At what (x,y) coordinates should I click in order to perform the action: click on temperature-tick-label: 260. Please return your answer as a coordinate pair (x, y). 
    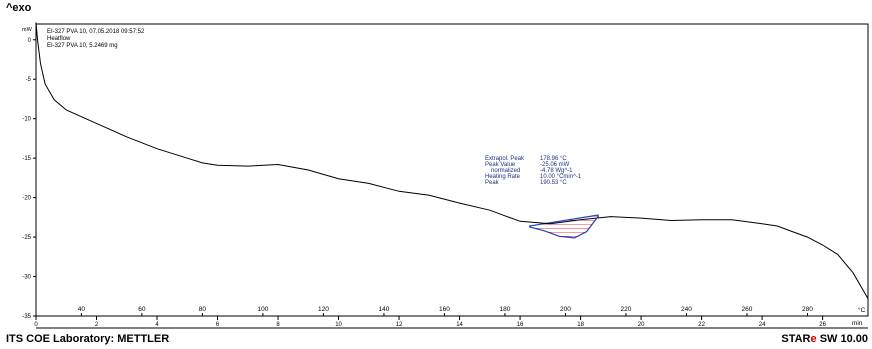
    Looking at the image, I should click on (747, 309).